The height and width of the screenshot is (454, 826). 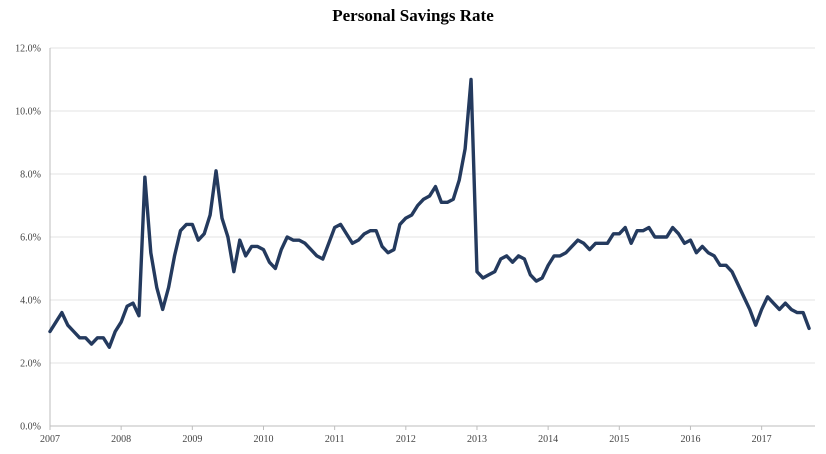 I want to click on x-tick-label: 2008, so click(x=121, y=439).